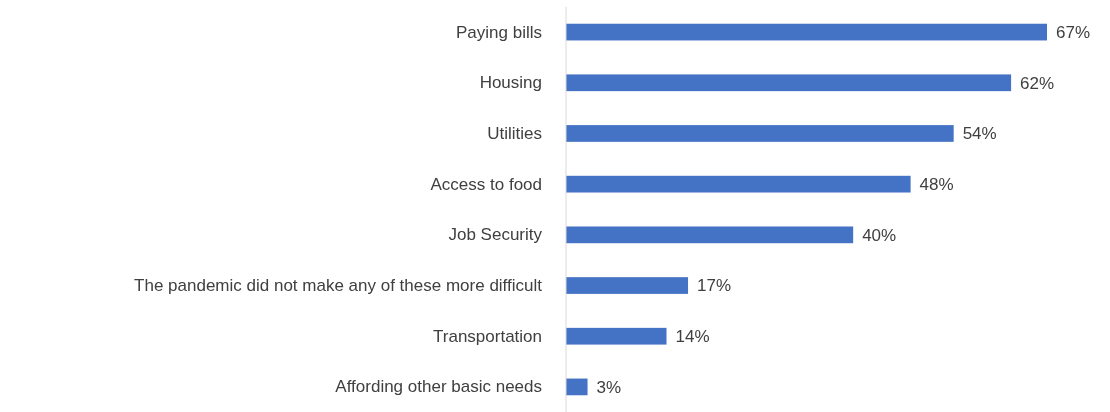  What do you see at coordinates (487, 336) in the screenshot?
I see `y-tick-label: Transportation` at bounding box center [487, 336].